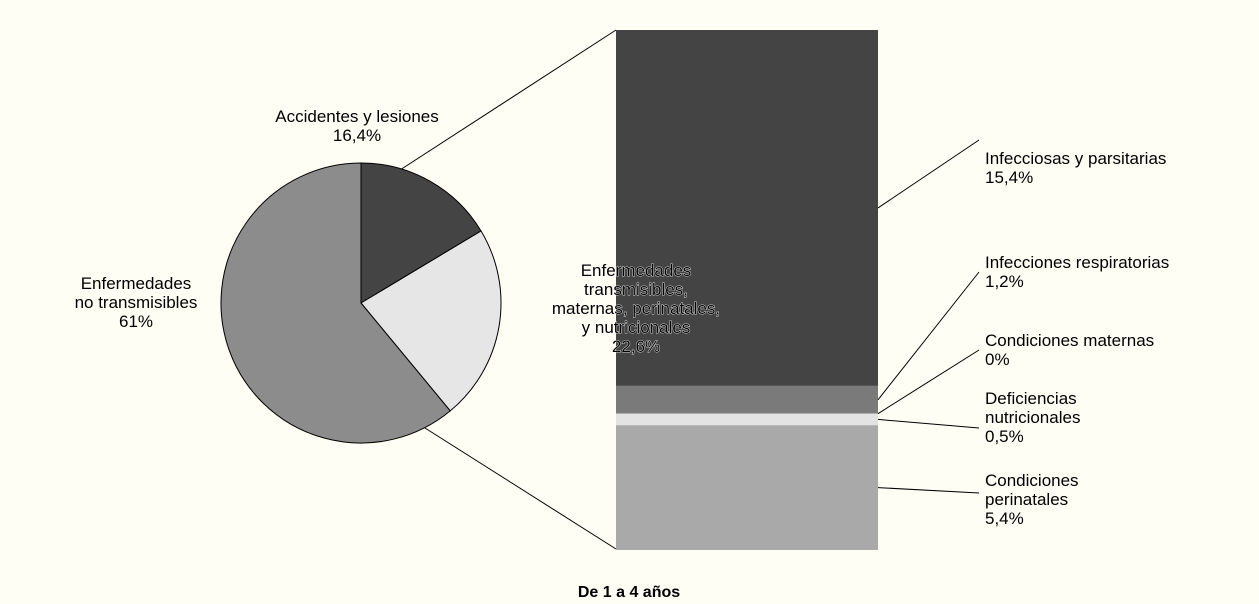 The width and height of the screenshot is (1259, 604). Describe the element at coordinates (629, 592) in the screenshot. I see `chart-title: De 1 a 4 años` at that location.